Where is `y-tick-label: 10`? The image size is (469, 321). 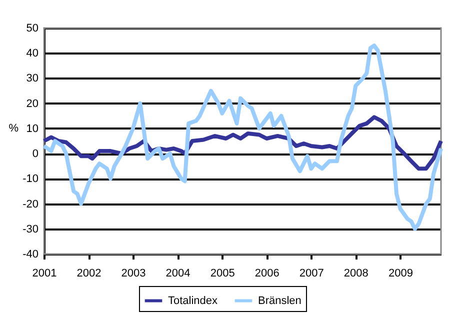 y-tick-label: 10 is located at coordinates (32, 128).